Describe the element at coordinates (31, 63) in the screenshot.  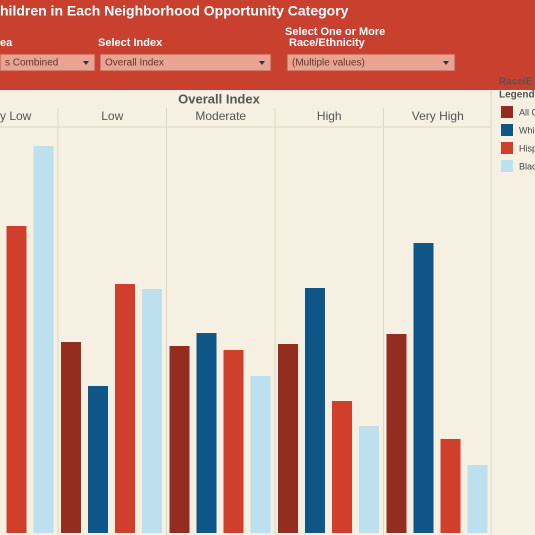
I see `dropdown-value: s Combined` at that location.